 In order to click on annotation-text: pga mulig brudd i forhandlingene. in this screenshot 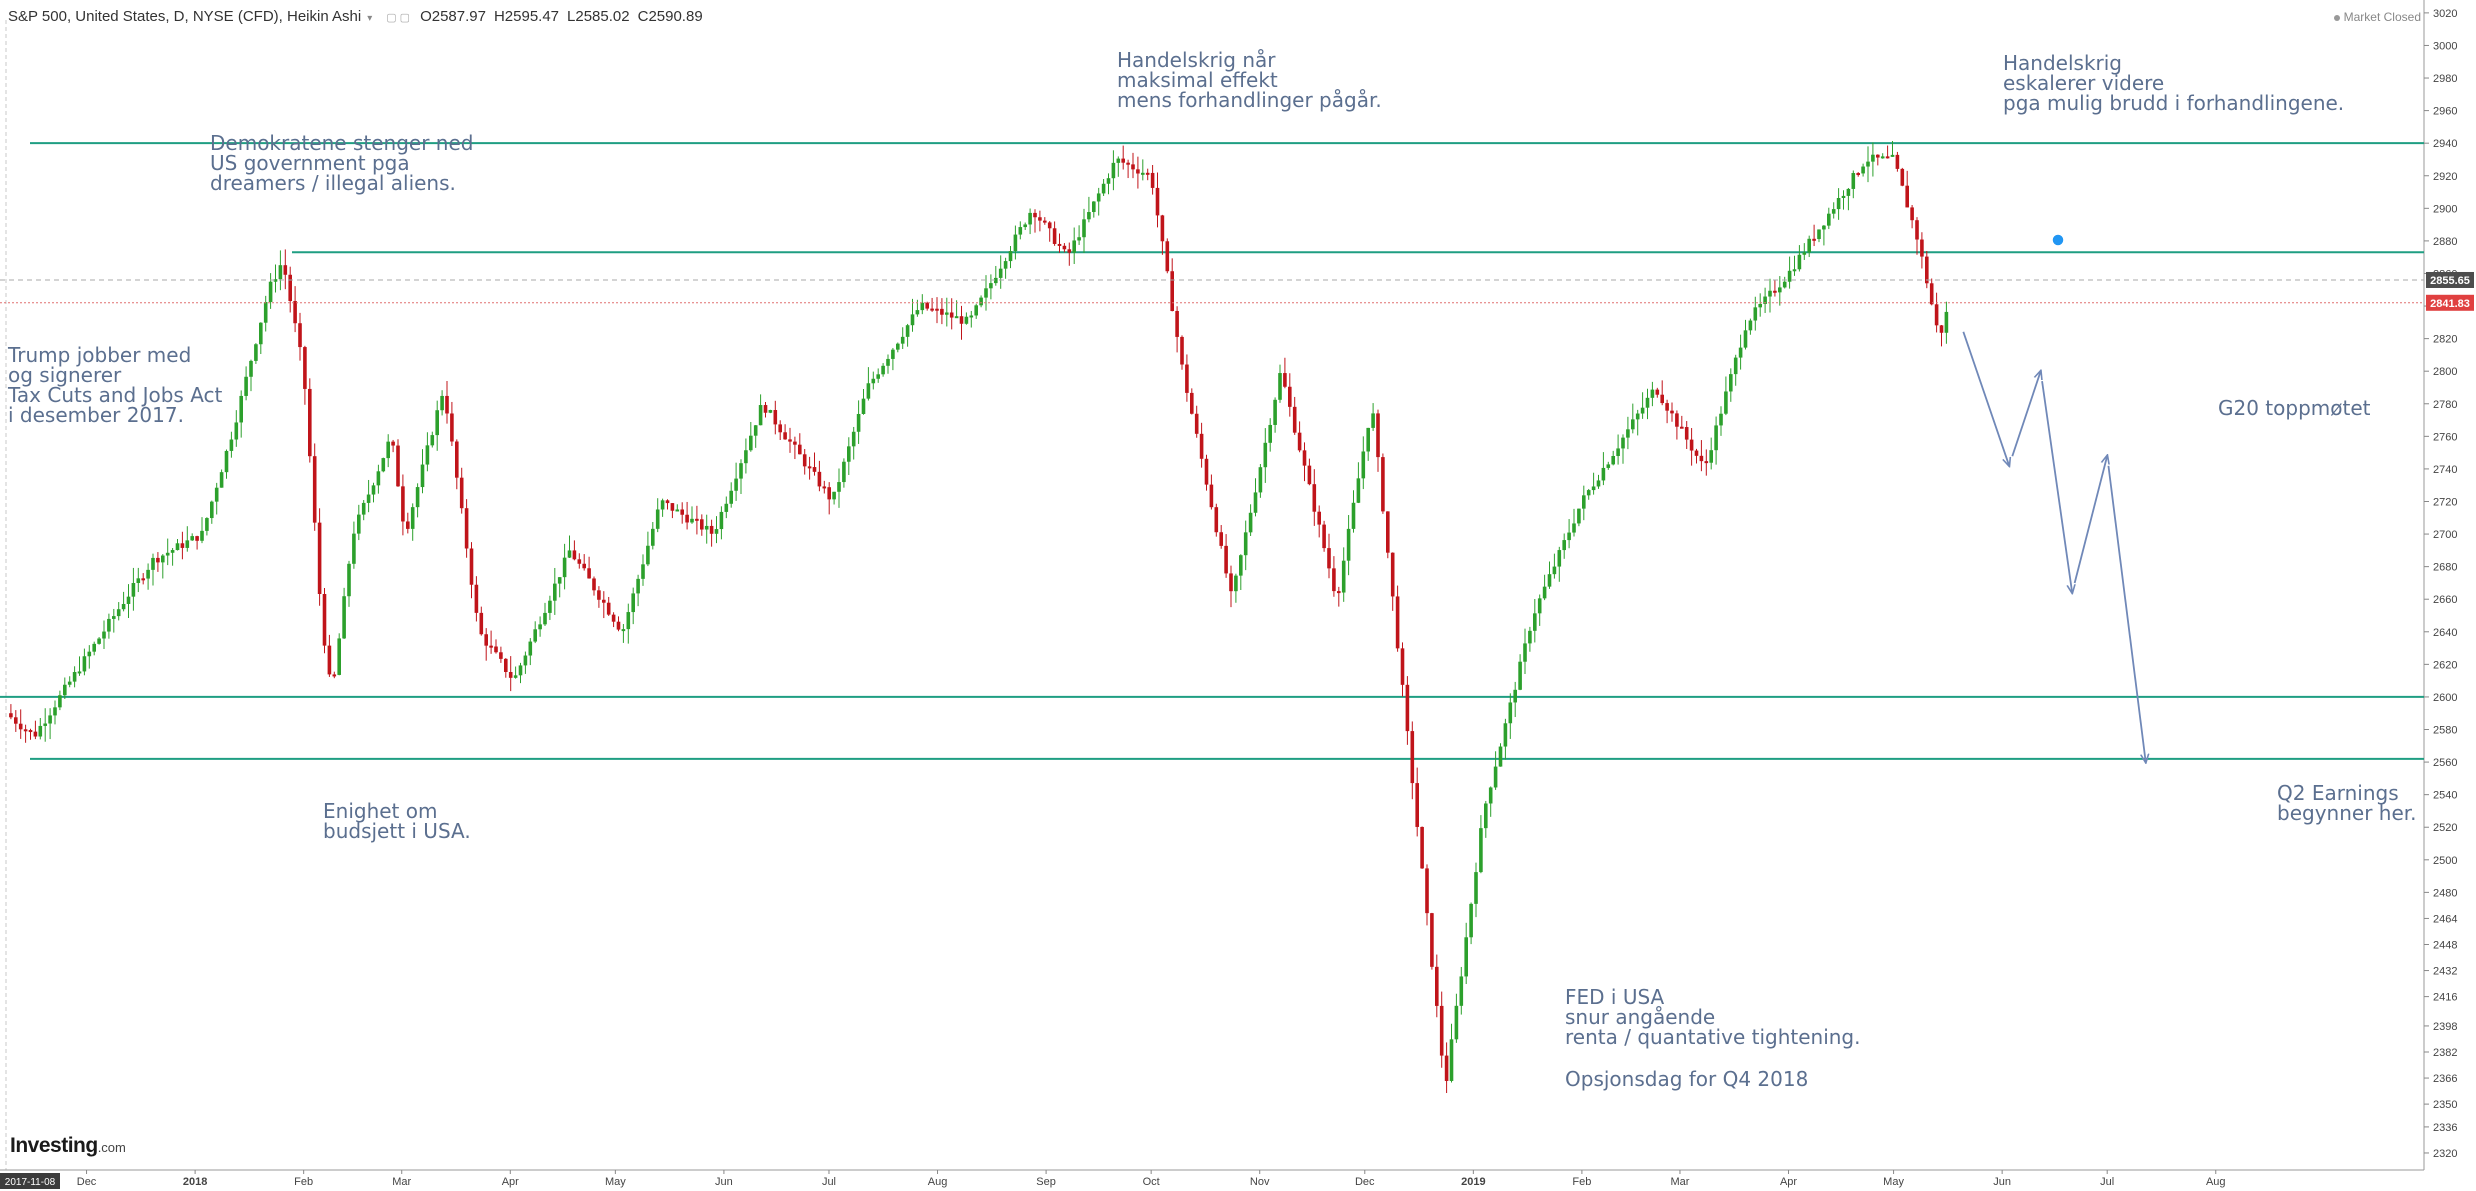, I will do `click(2173, 103)`.